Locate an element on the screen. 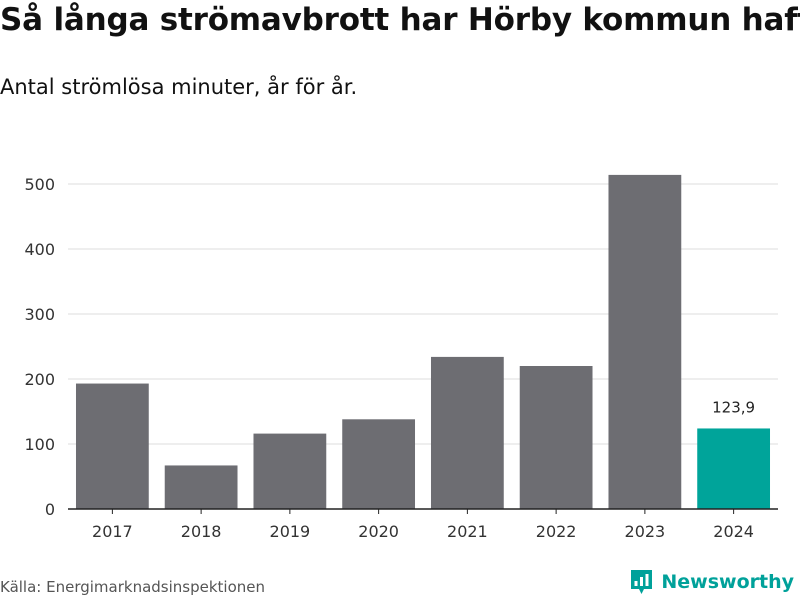 The width and height of the screenshot is (800, 600). x-tick-label: 2020 is located at coordinates (378, 531).